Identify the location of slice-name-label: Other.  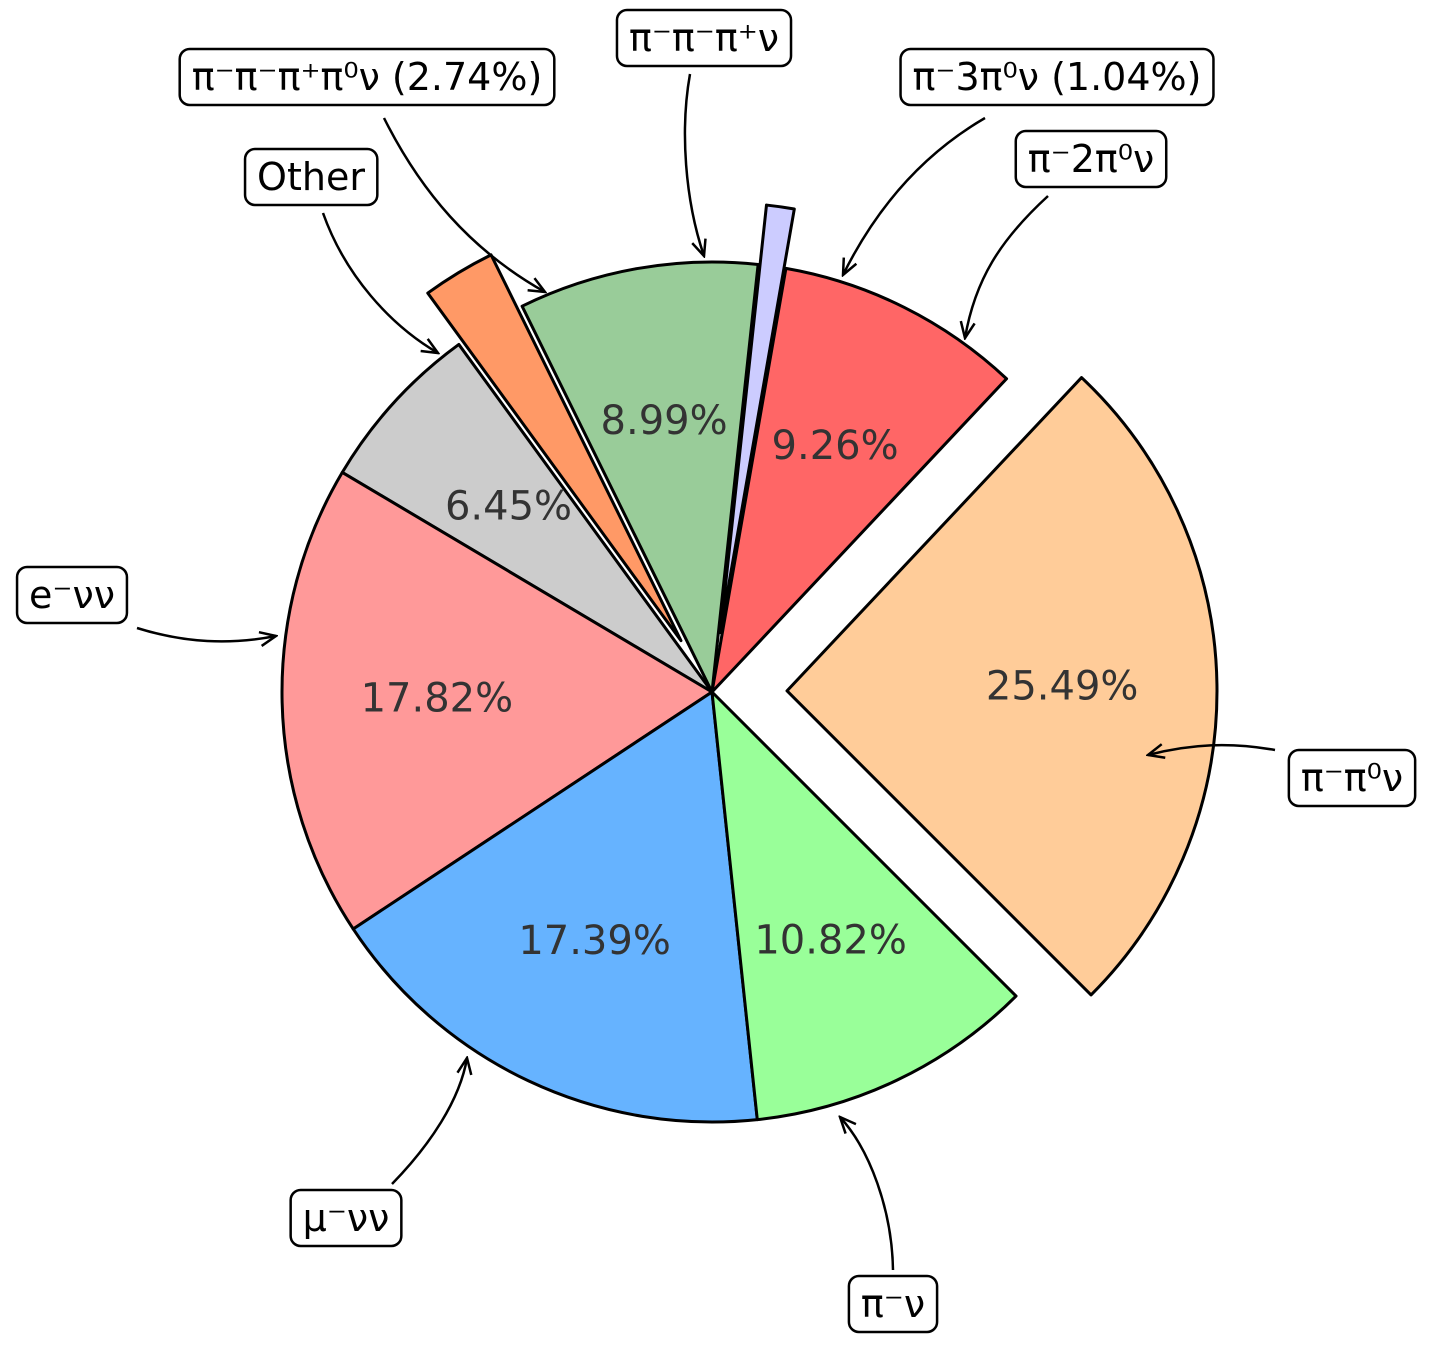
(311, 177).